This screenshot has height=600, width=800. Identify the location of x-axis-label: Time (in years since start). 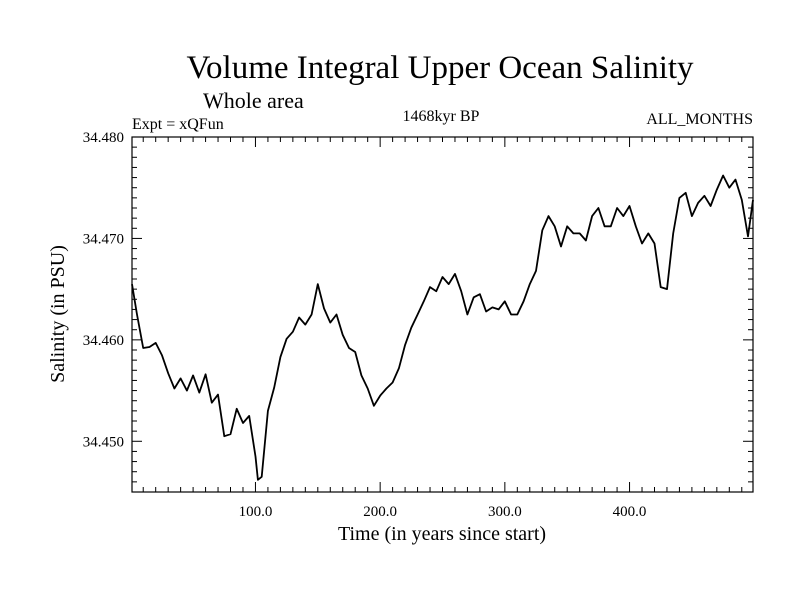
(442, 534).